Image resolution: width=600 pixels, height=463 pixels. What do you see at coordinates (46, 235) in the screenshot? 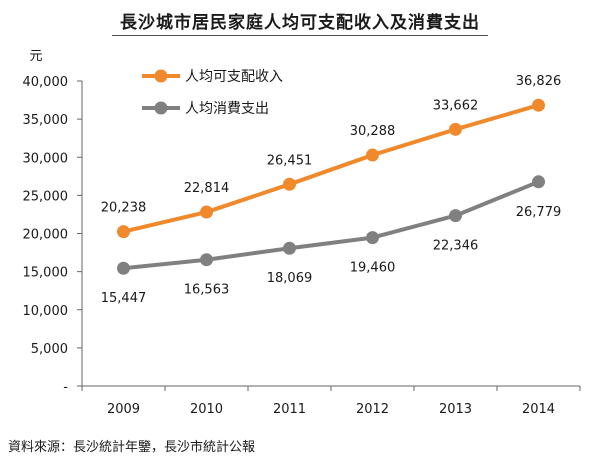
I see `y-tick-label: 20,000` at bounding box center [46, 235].